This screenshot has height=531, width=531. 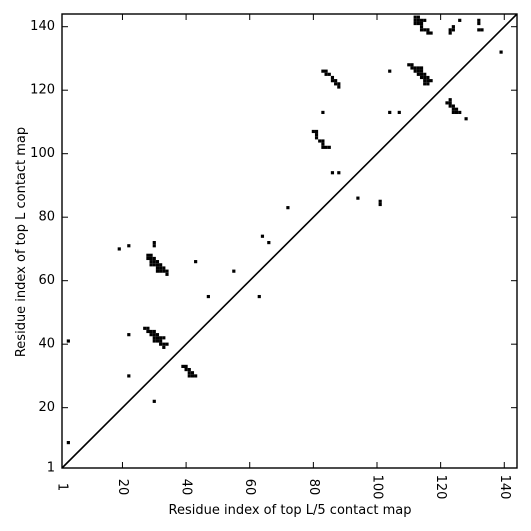 What do you see at coordinates (504, 487) in the screenshot?
I see `x-tick-label: 140` at bounding box center [504, 487].